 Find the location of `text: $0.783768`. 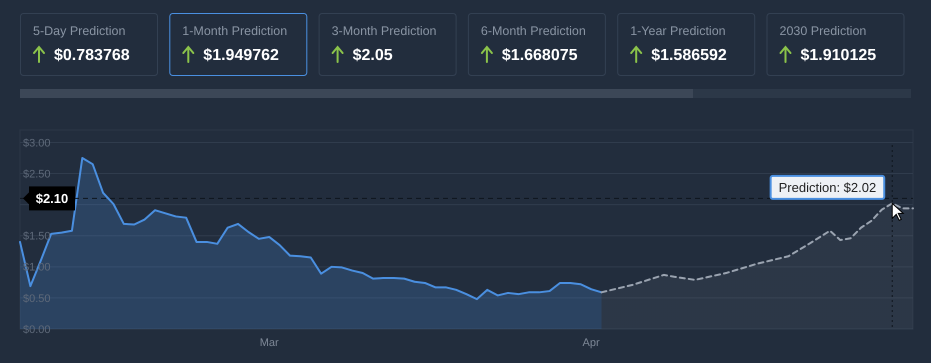

text: $0.783768 is located at coordinates (92, 55).